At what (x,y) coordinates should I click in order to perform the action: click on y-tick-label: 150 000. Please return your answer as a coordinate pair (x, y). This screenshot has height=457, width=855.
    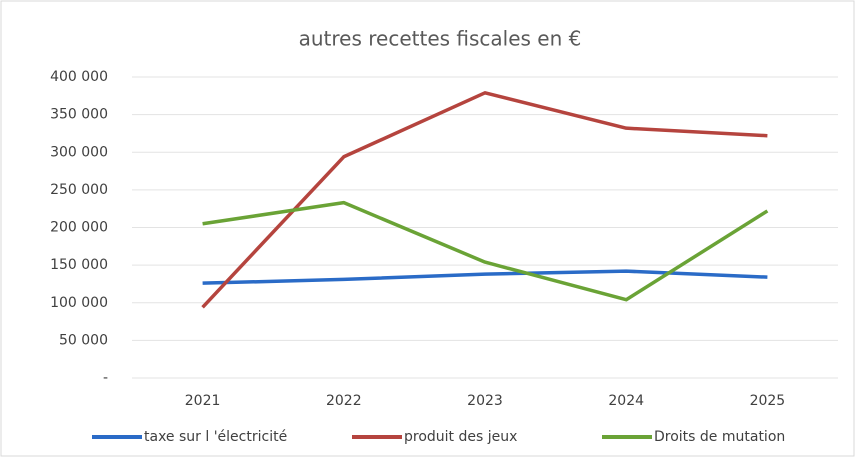
    Looking at the image, I should click on (79, 265).